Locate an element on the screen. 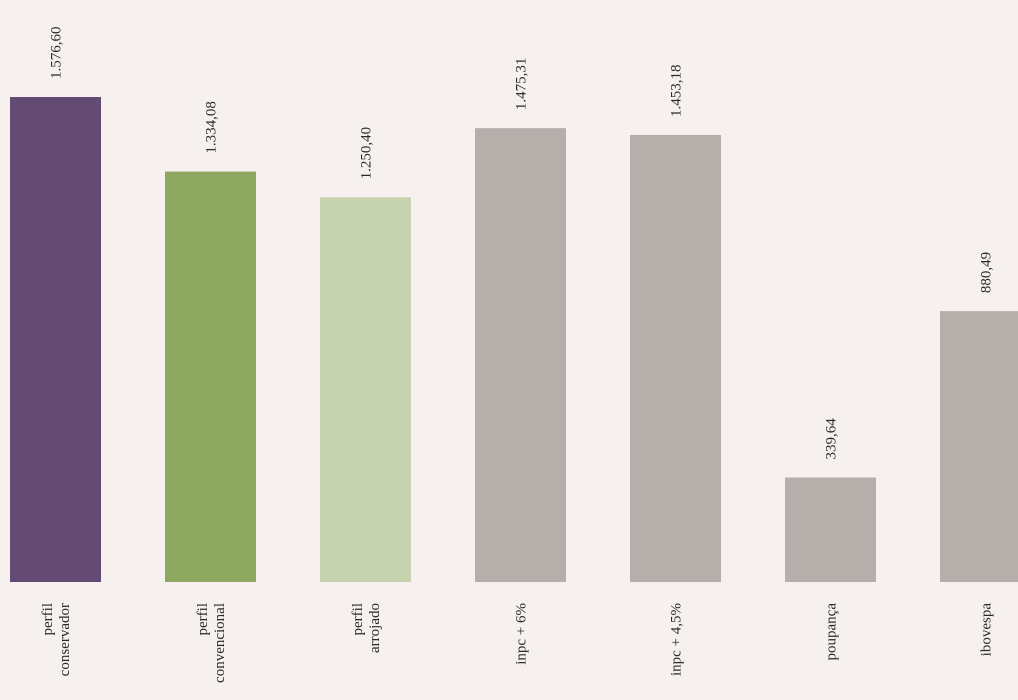 This screenshot has height=700, width=1018. category-label-5: poupança is located at coordinates (832, 632).